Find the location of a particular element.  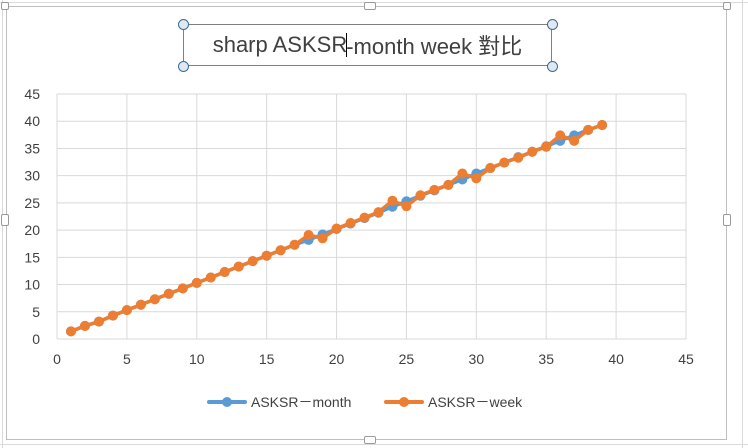

chart-resize-handle-left is located at coordinates (5, 220).